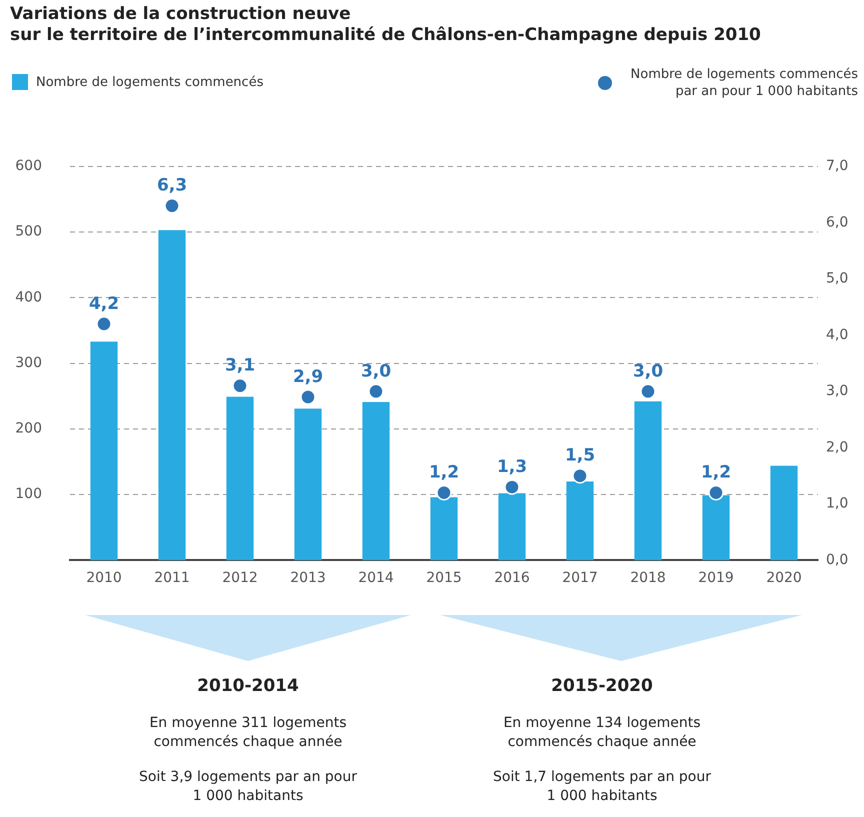 The image size is (864, 817). What do you see at coordinates (240, 578) in the screenshot?
I see `x-tick-label: 2012` at bounding box center [240, 578].